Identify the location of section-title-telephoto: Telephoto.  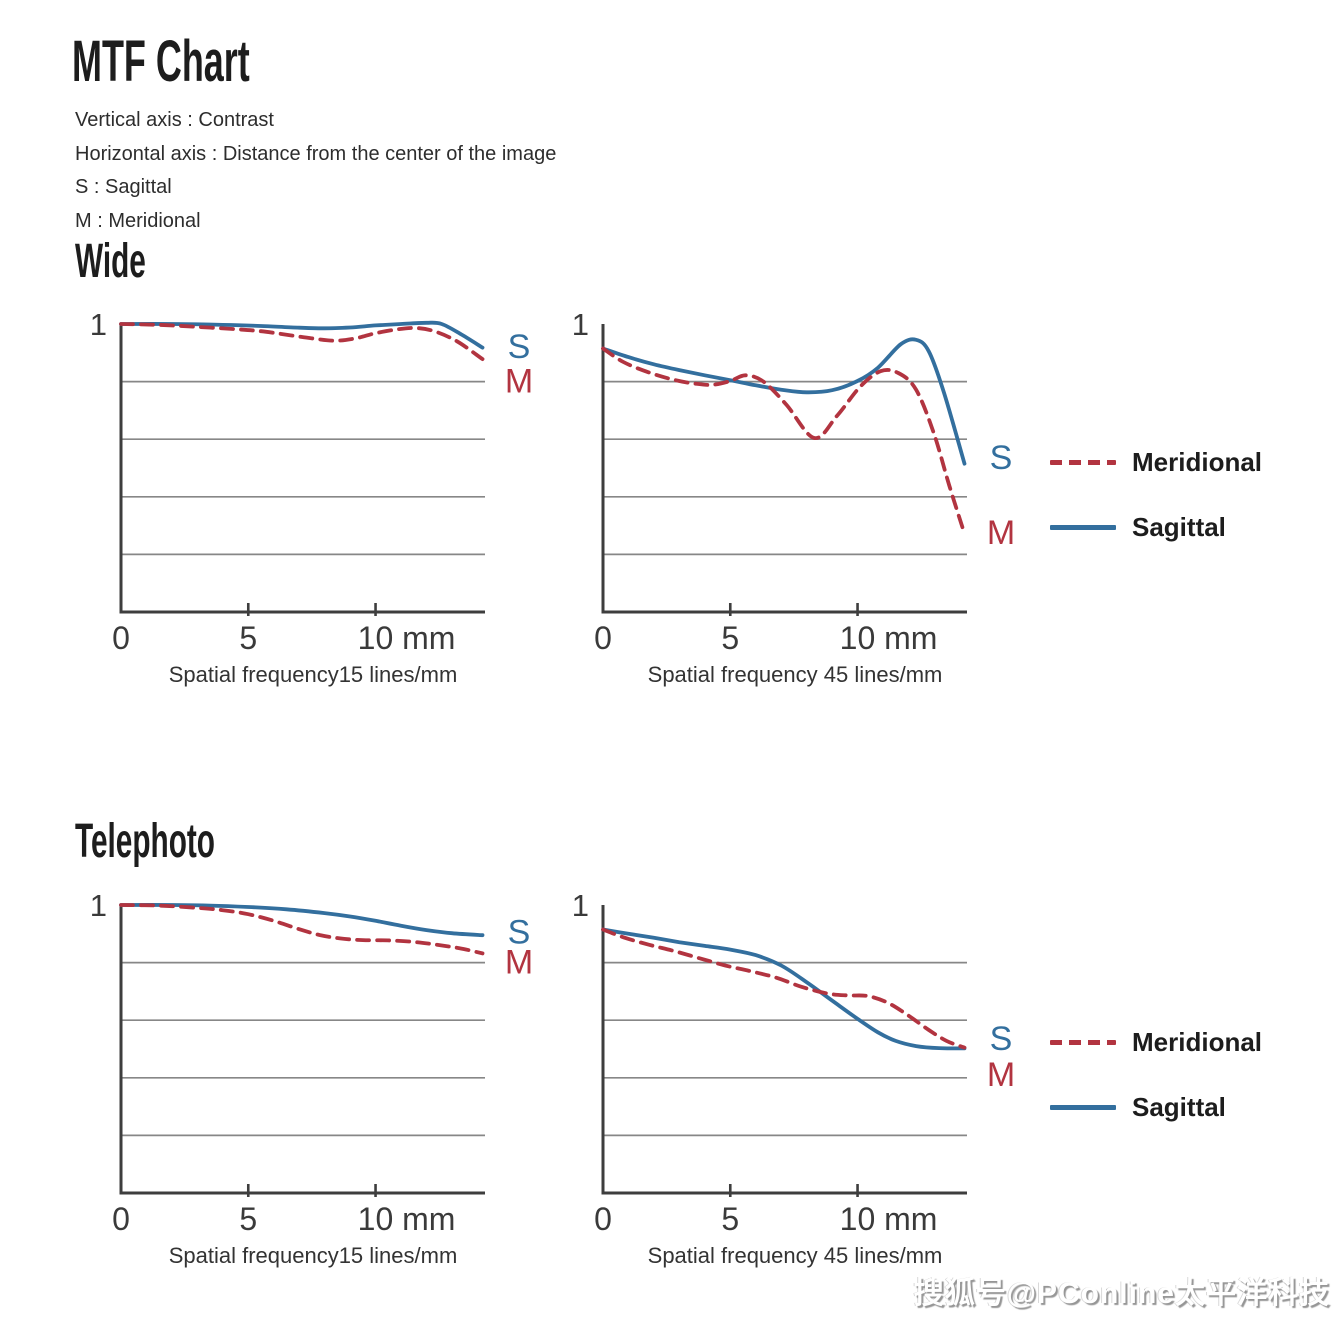
(188, 841).